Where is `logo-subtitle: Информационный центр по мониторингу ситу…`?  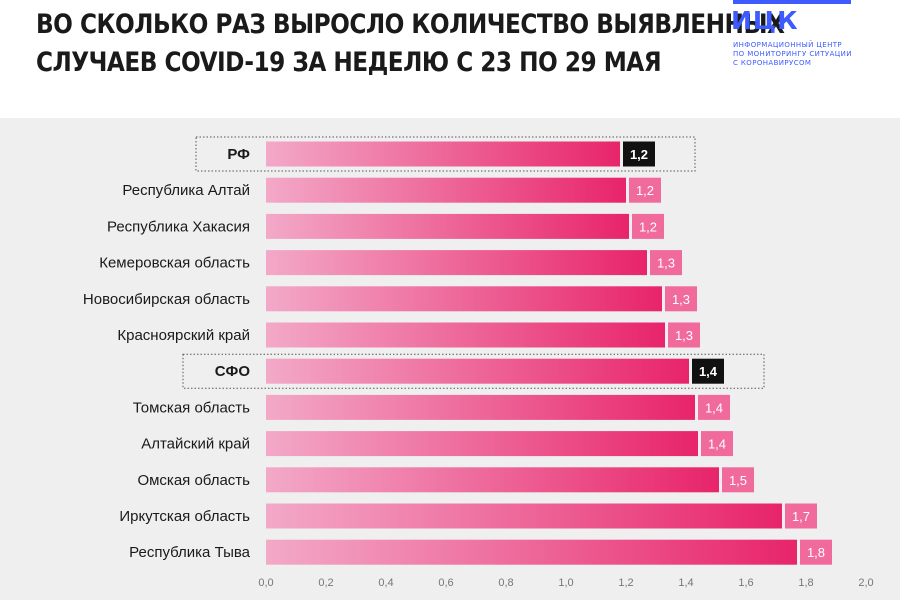
logo-subtitle: Информационный центр по мониторингу ситу… is located at coordinates (813, 54).